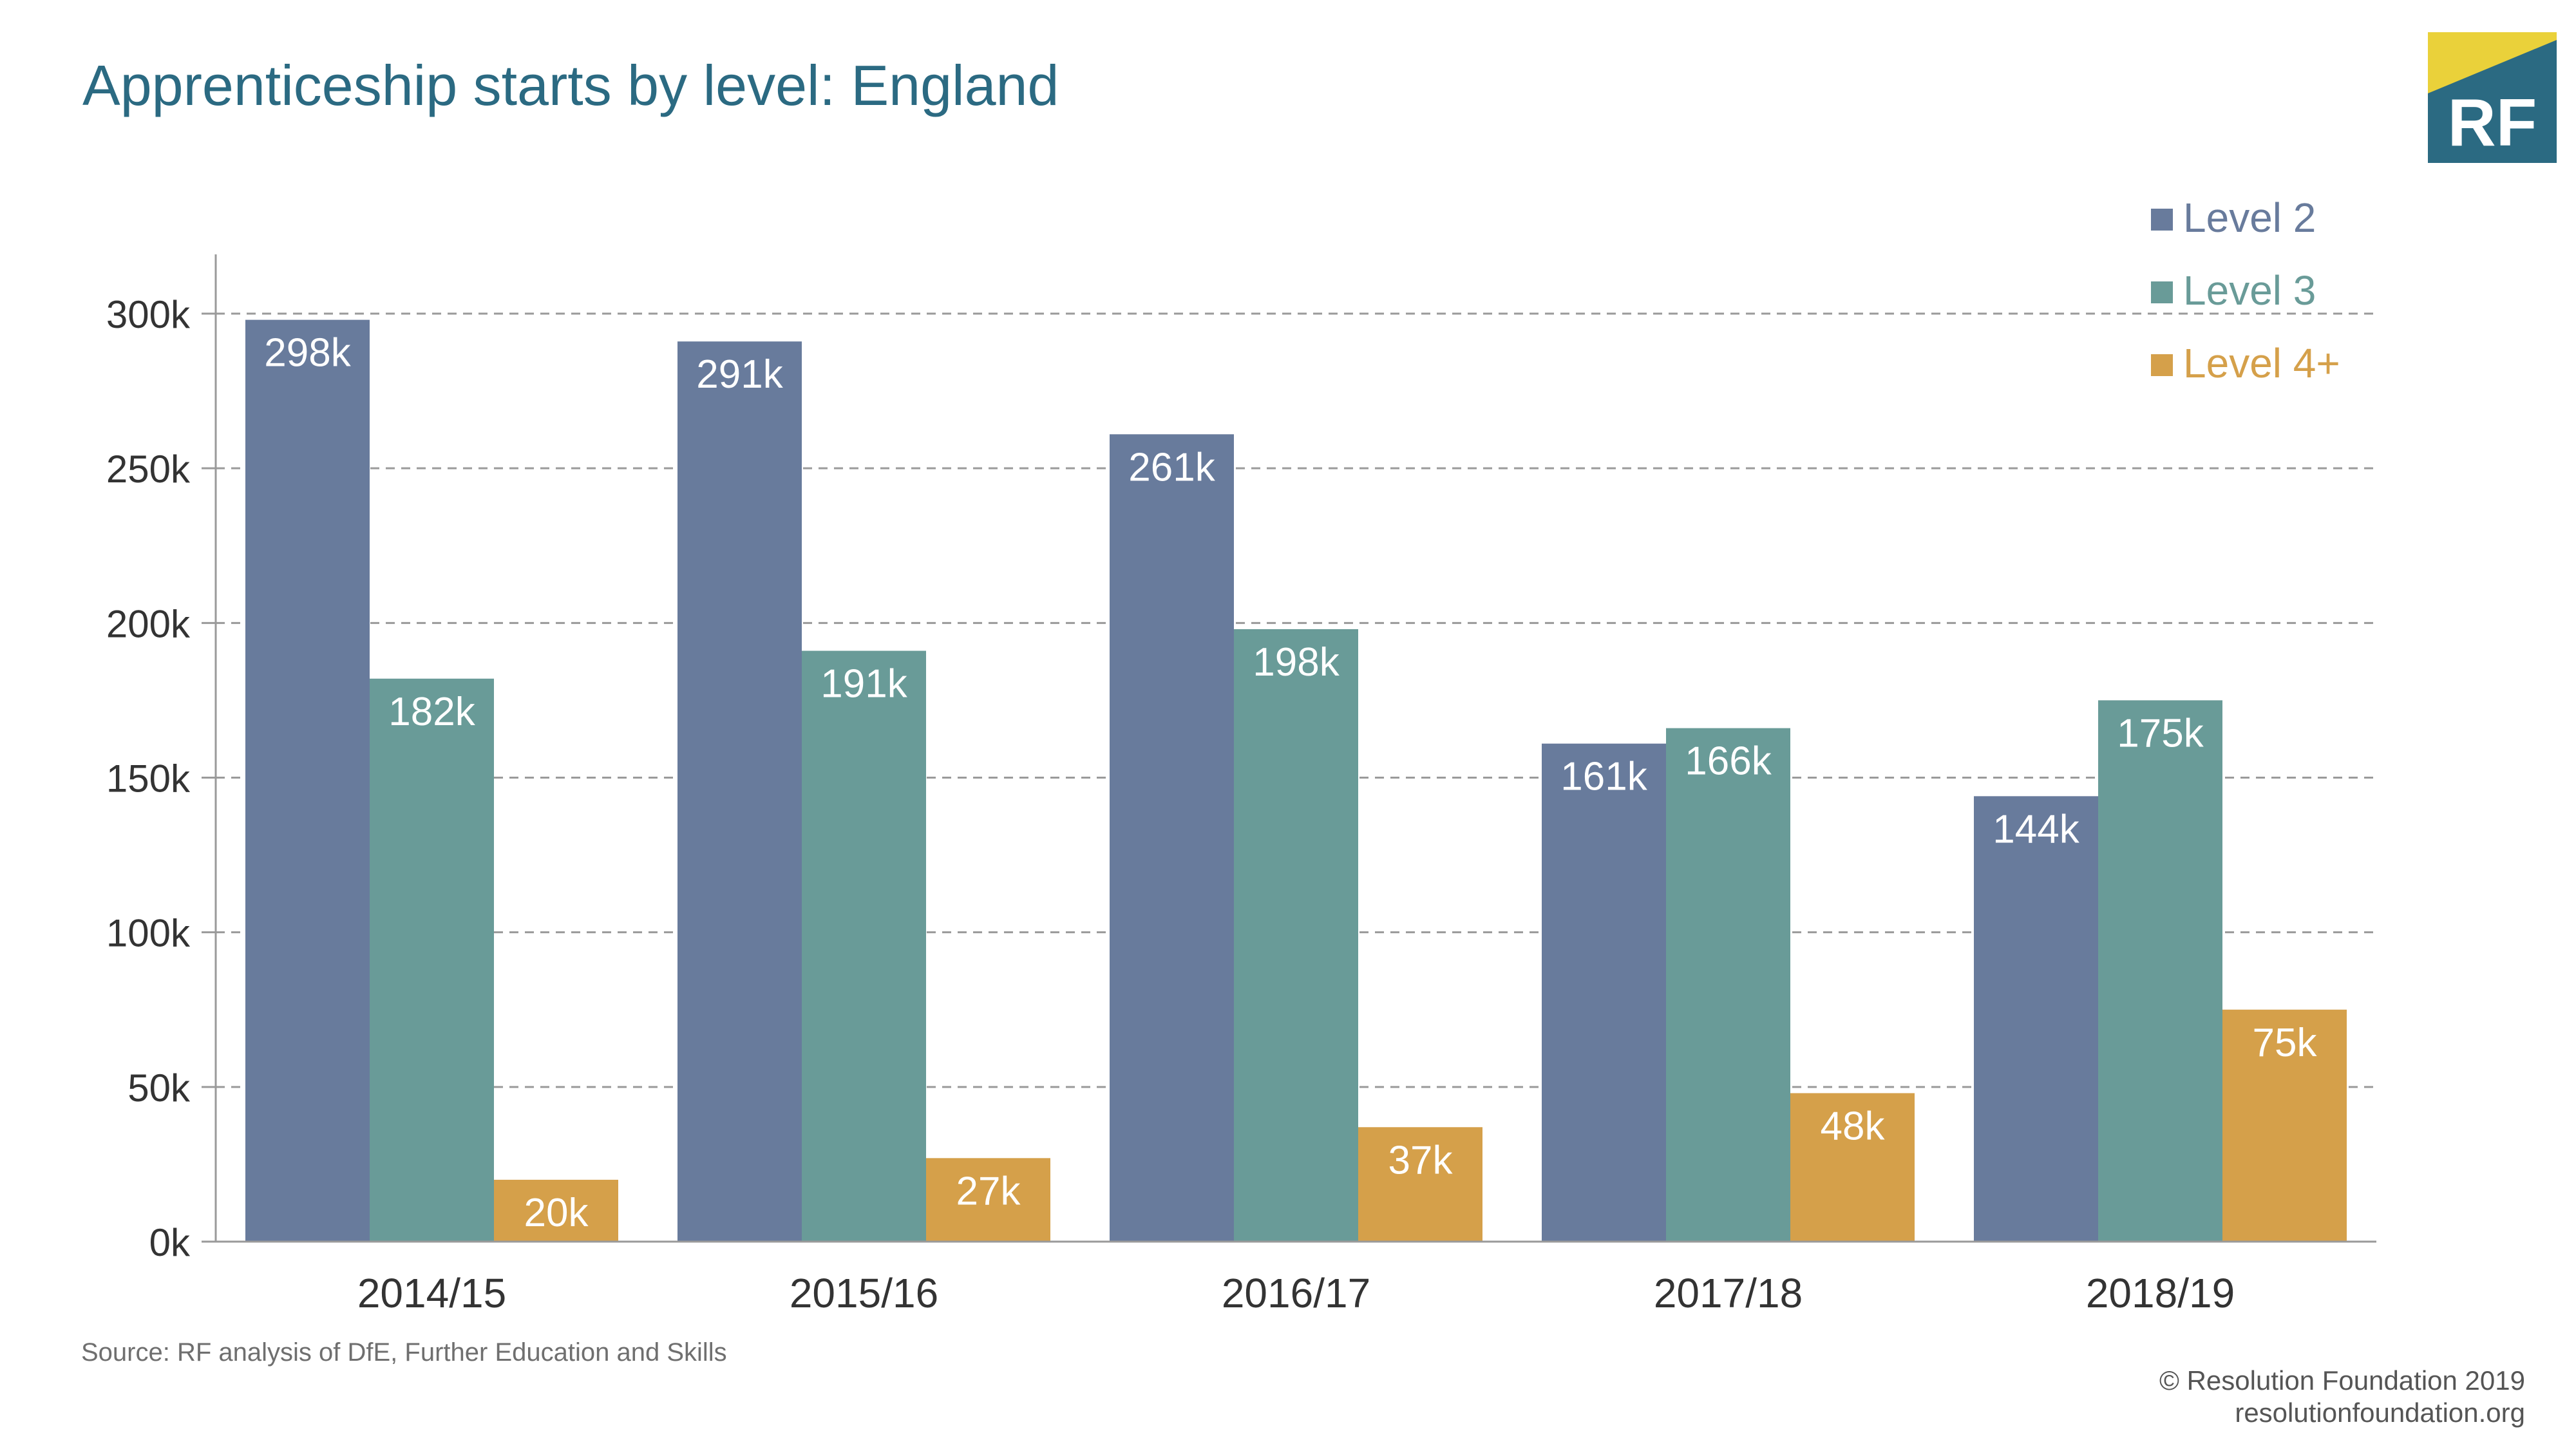 This screenshot has height=1449, width=2576. I want to click on resolution-foundation-logo: RF, so click(2492, 97).